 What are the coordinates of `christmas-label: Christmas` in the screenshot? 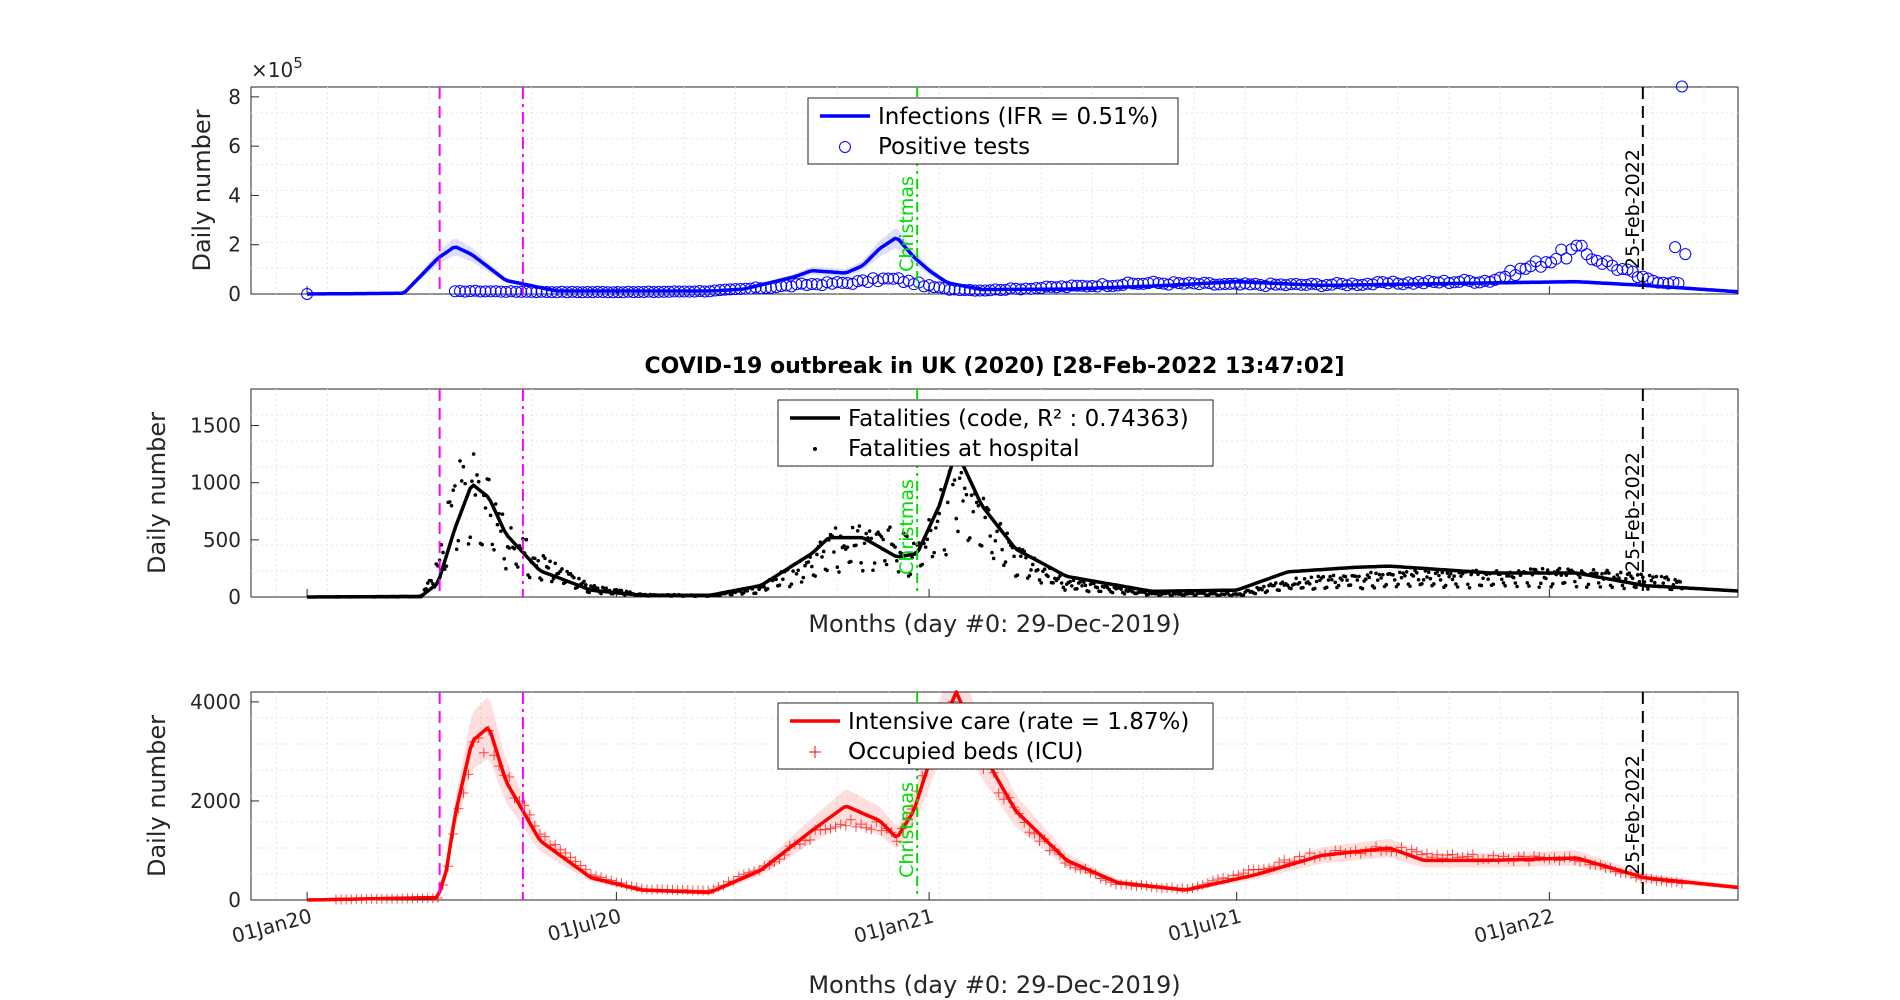 It's located at (907, 830).